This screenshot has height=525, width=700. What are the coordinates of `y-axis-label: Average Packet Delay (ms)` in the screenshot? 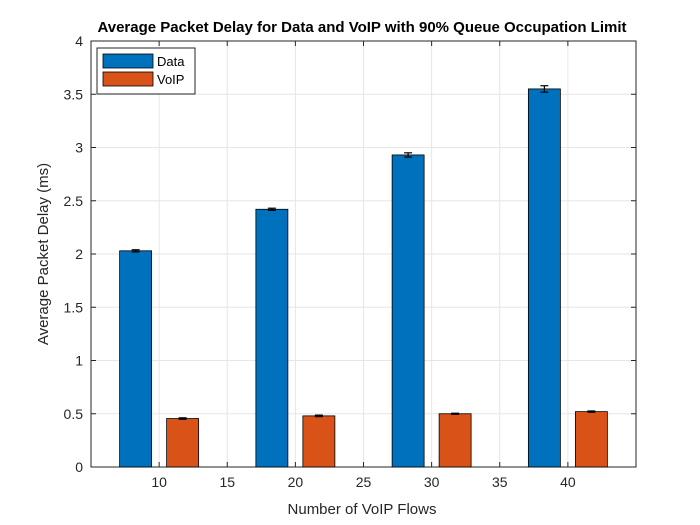 It's located at (43, 254).